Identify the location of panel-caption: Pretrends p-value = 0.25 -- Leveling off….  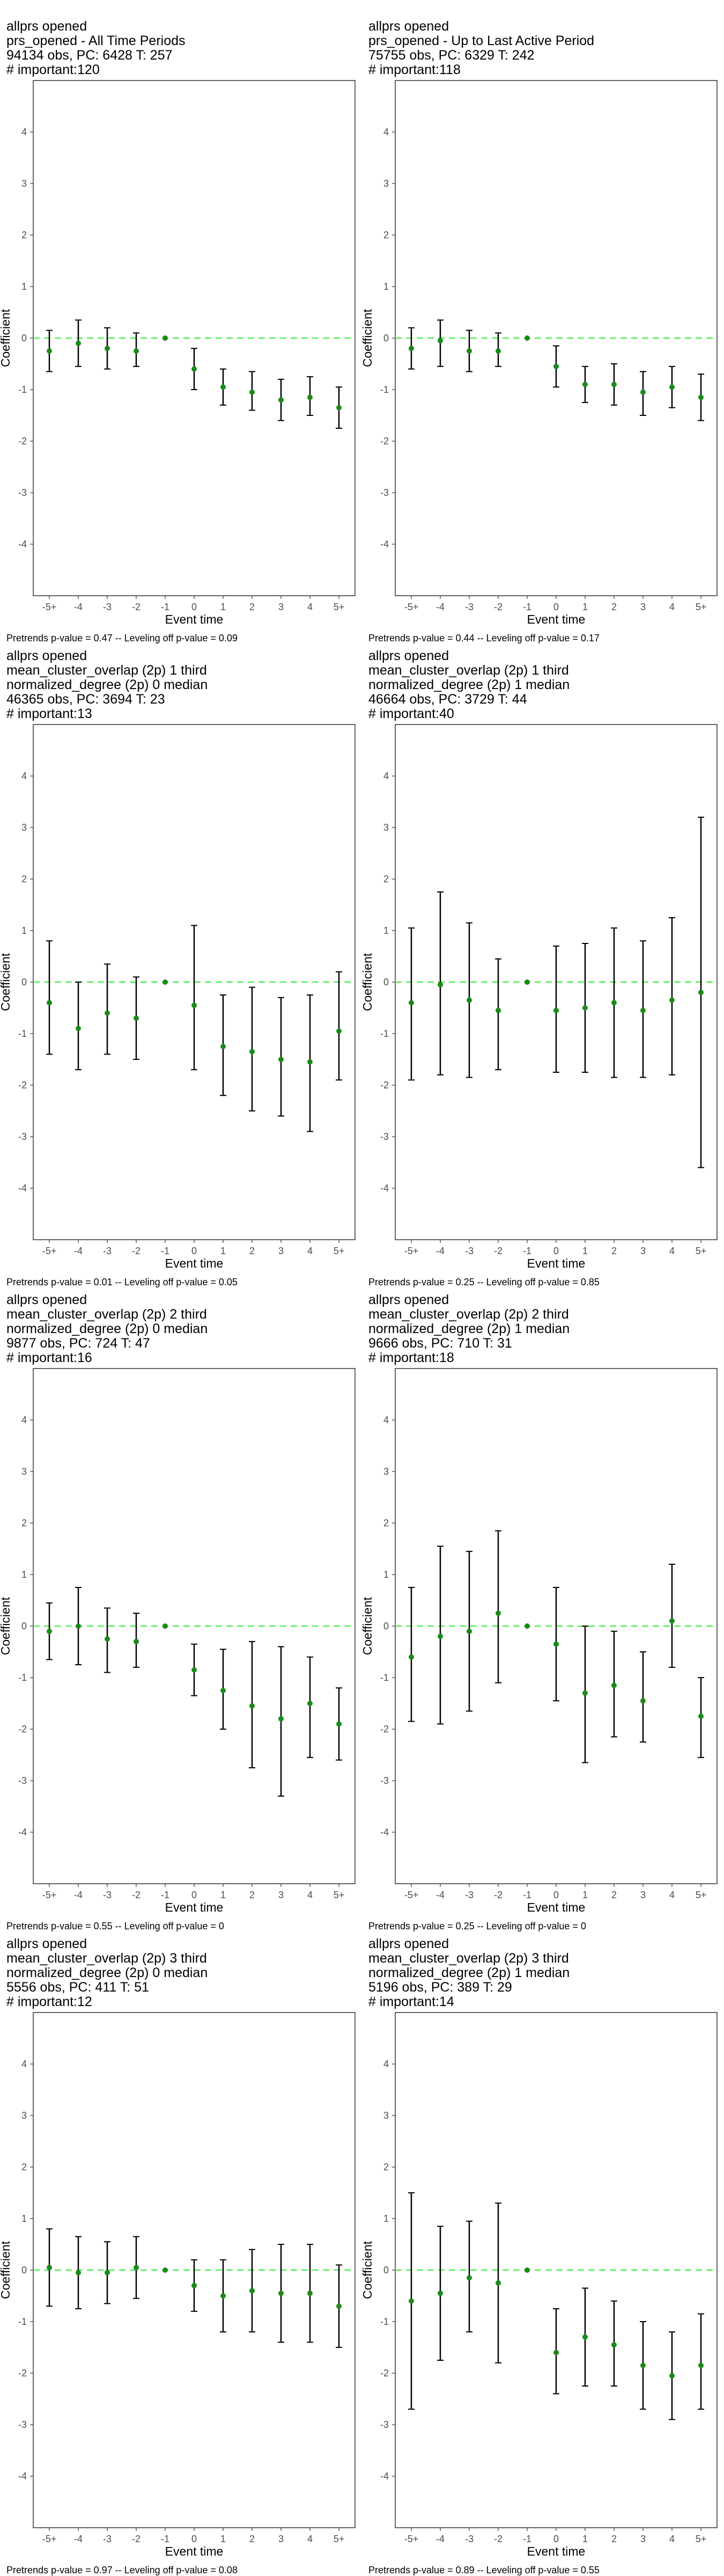
(484, 1282).